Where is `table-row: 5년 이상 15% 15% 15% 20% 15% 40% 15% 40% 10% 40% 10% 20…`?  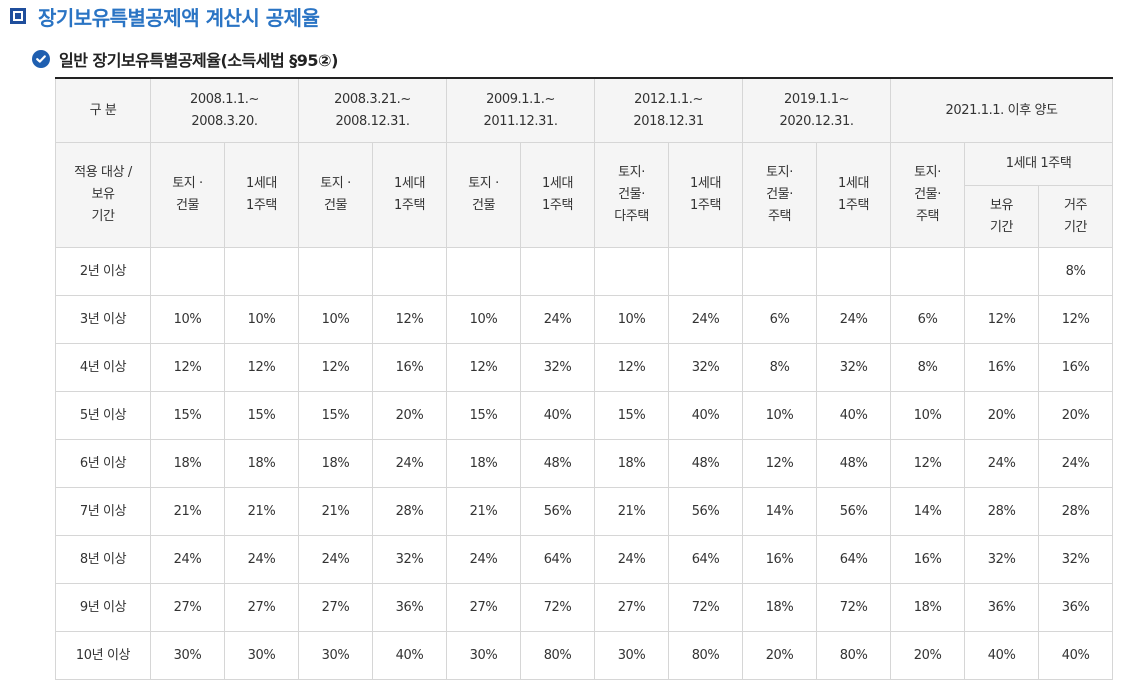 table-row: 5년 이상 15% 15% 15% 20% 15% 40% 15% 40% 10% 40% 10% 20… is located at coordinates (584, 415).